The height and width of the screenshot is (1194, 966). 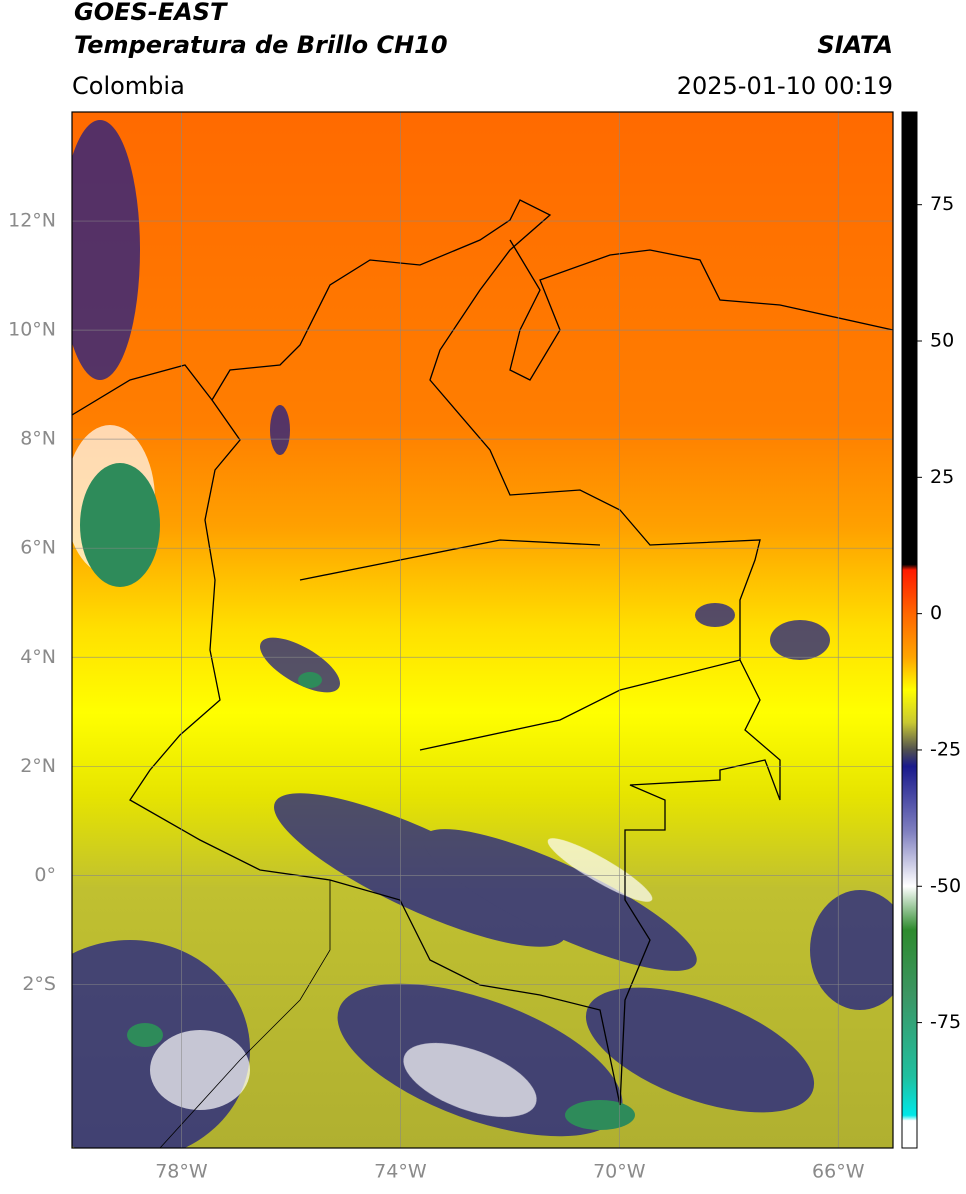 I want to click on lat-tick-label: 8°N, so click(x=38, y=439).